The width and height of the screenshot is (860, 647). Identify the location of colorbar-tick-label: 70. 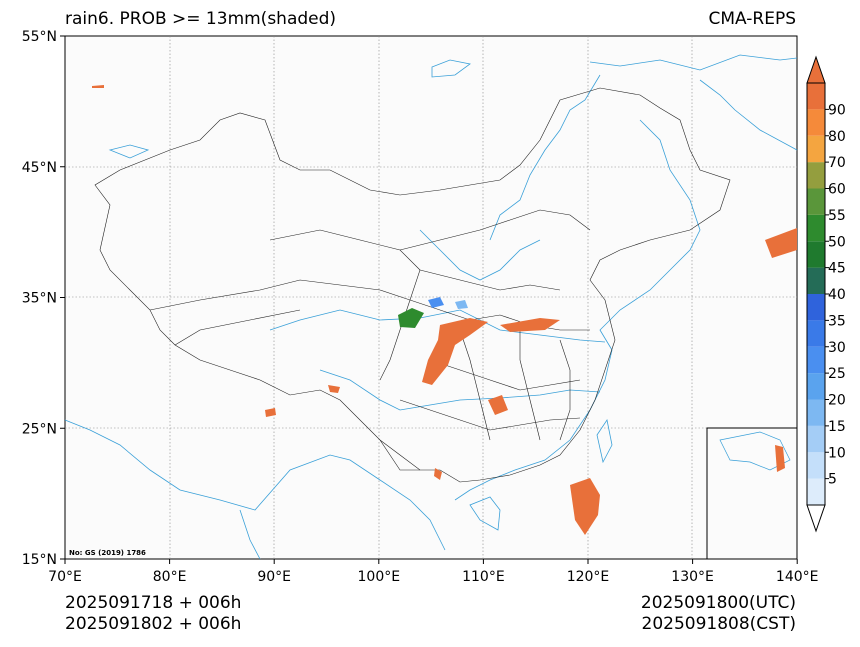
(837, 163).